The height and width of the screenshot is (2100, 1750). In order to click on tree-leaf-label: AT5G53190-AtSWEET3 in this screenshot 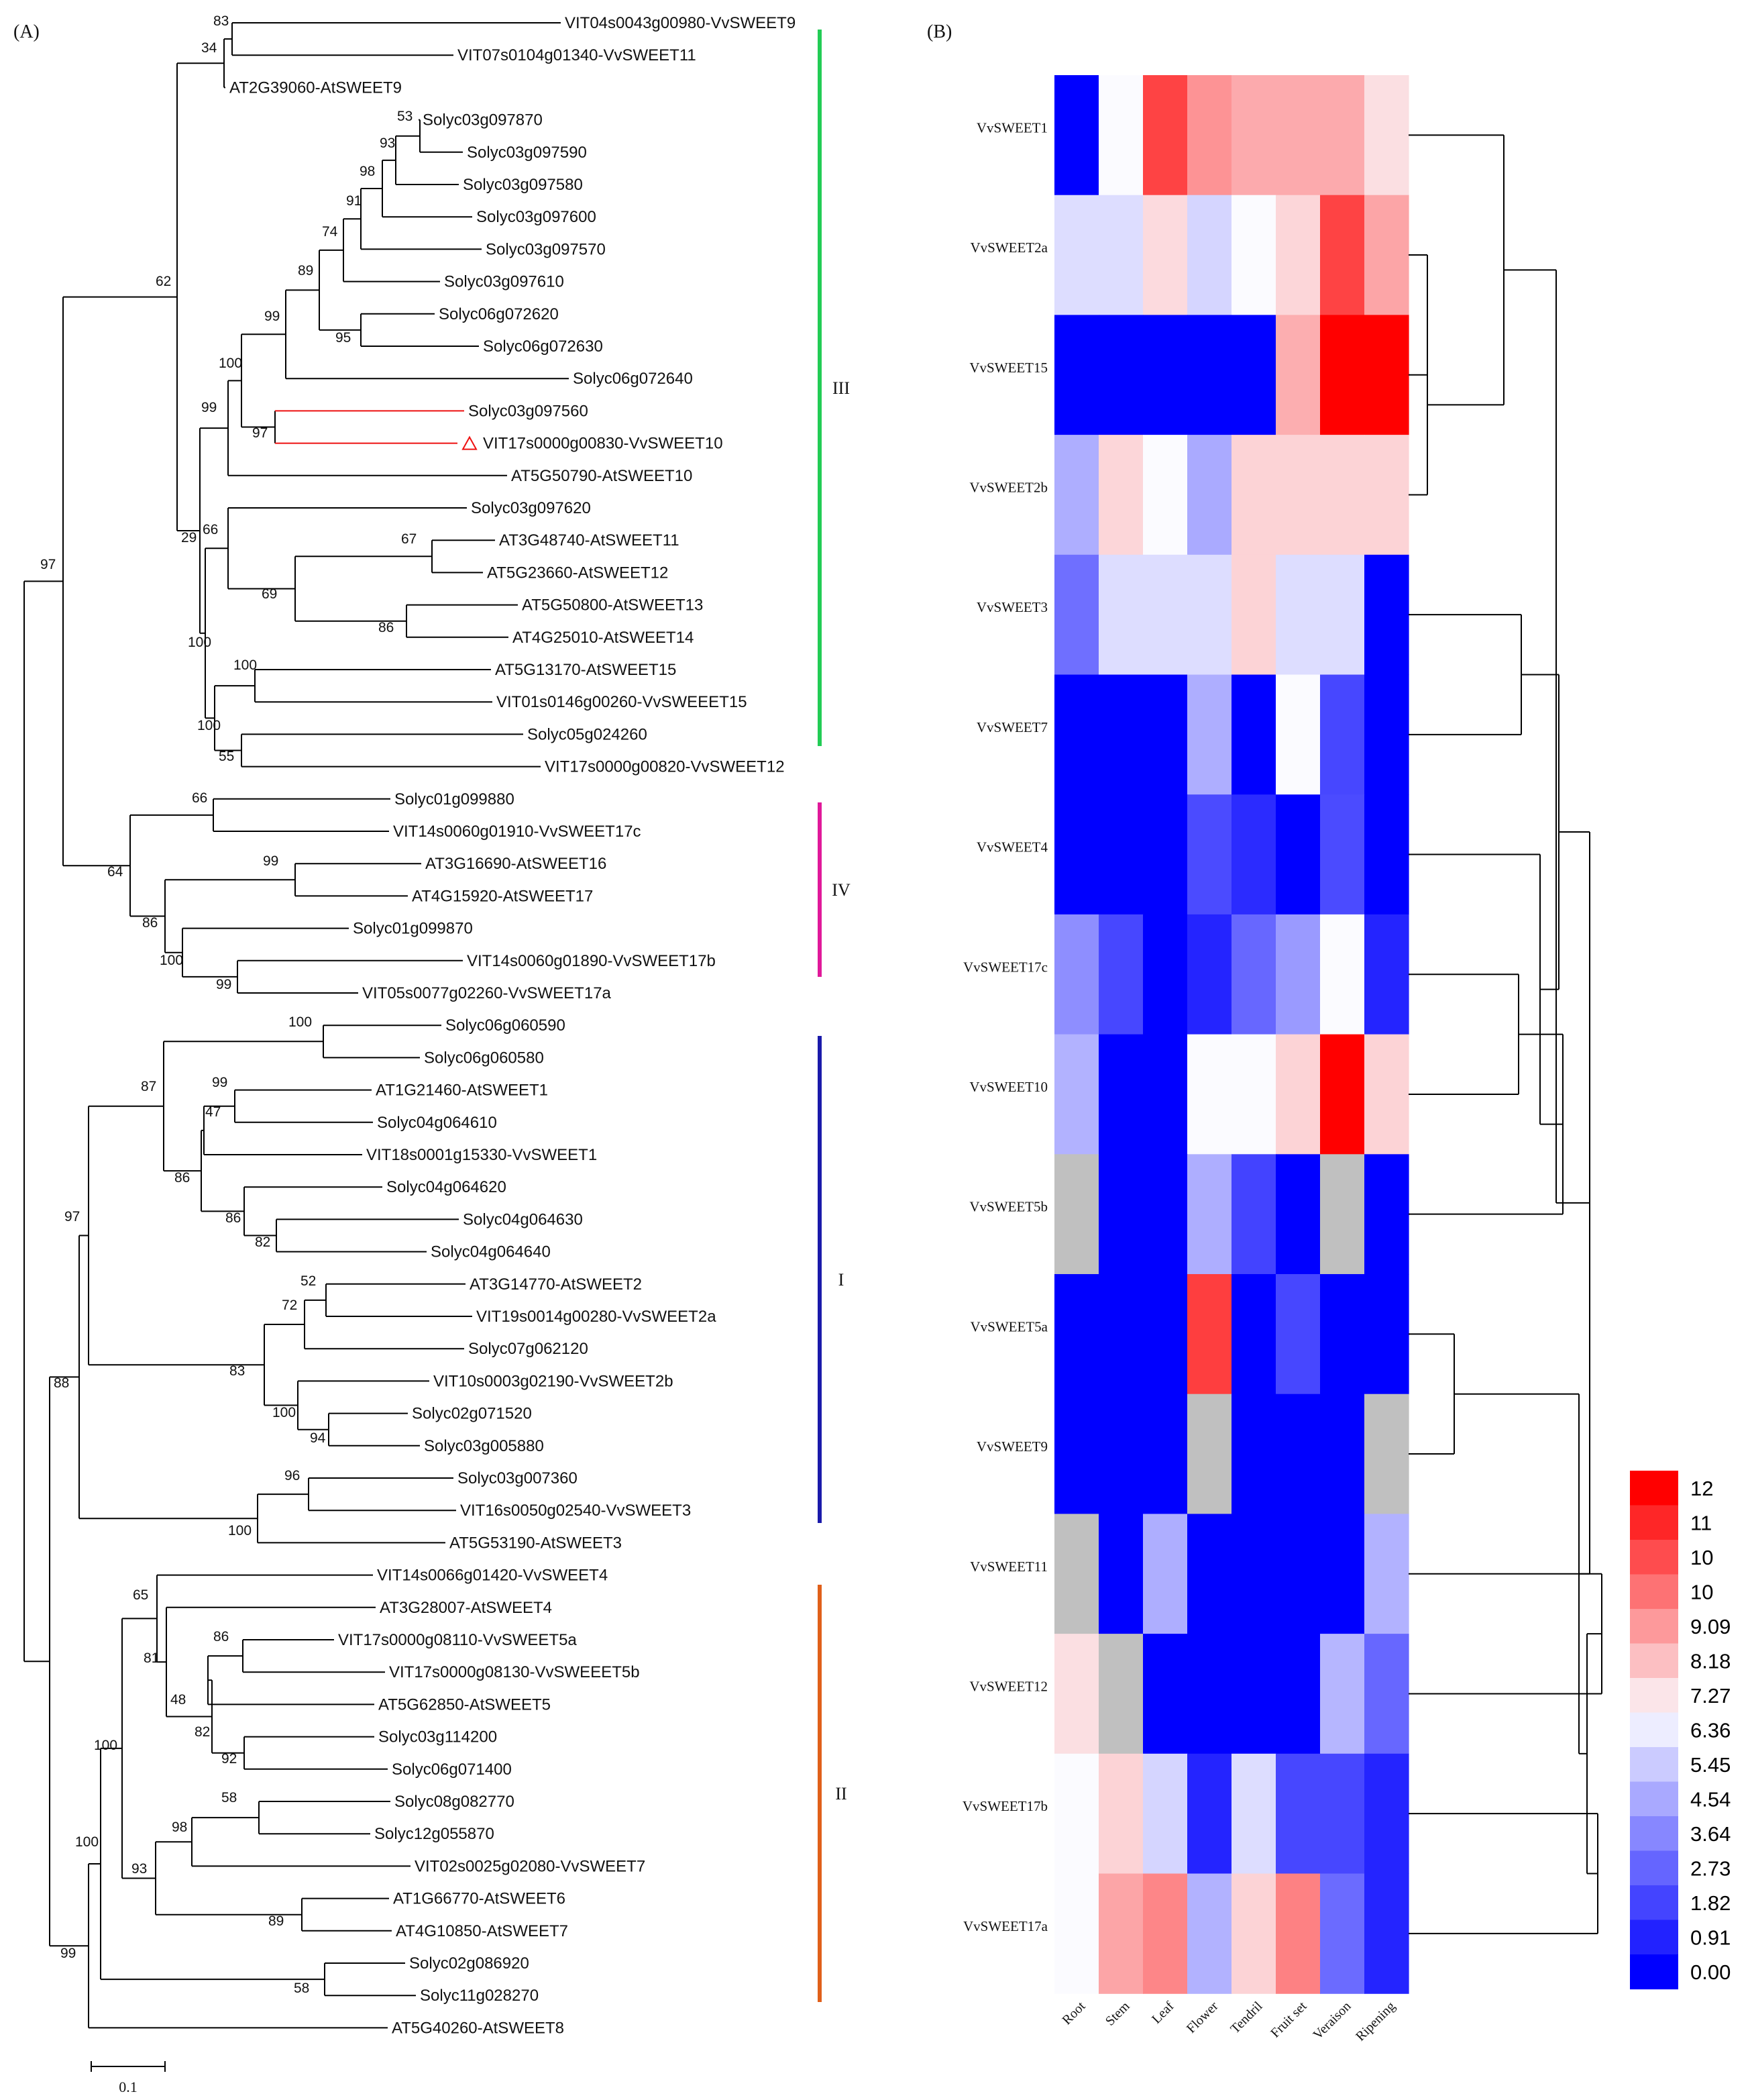, I will do `click(536, 1543)`.